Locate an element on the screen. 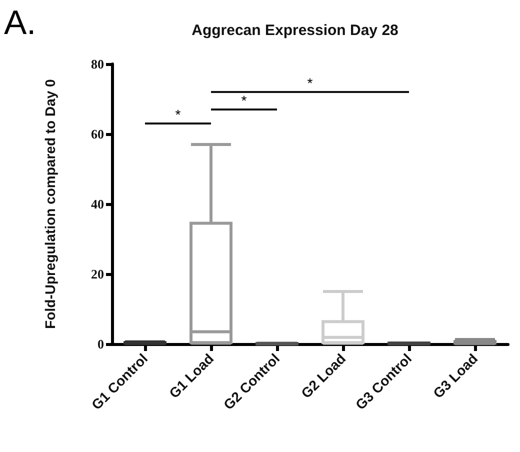  y-axis-title: Fold-Upregulation compared to Day 0 is located at coordinates (50, 203).